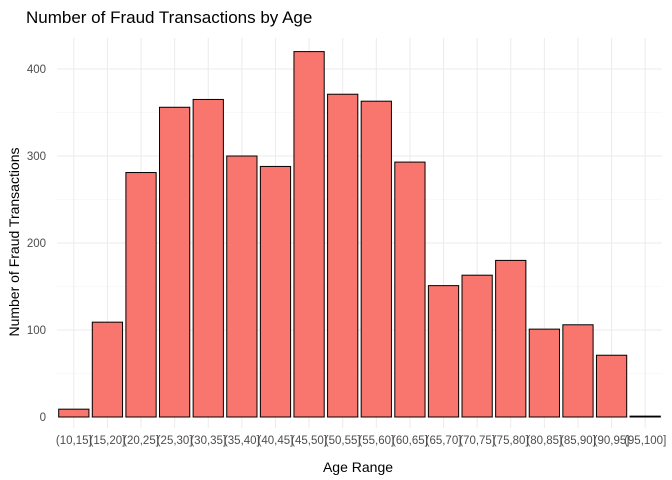  I want to click on x-tick-label: (30,35], so click(208, 441).